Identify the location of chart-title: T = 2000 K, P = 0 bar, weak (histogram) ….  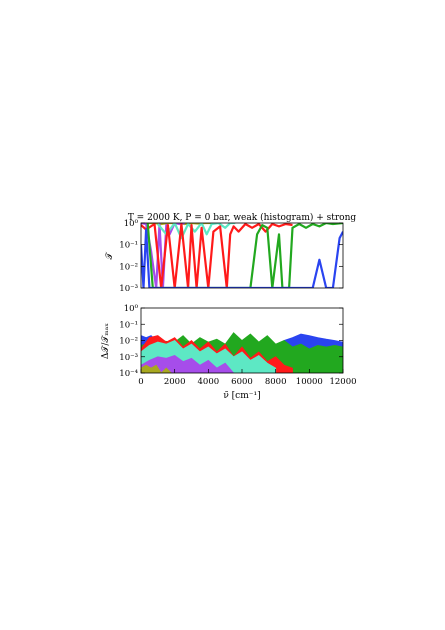
(242, 217).